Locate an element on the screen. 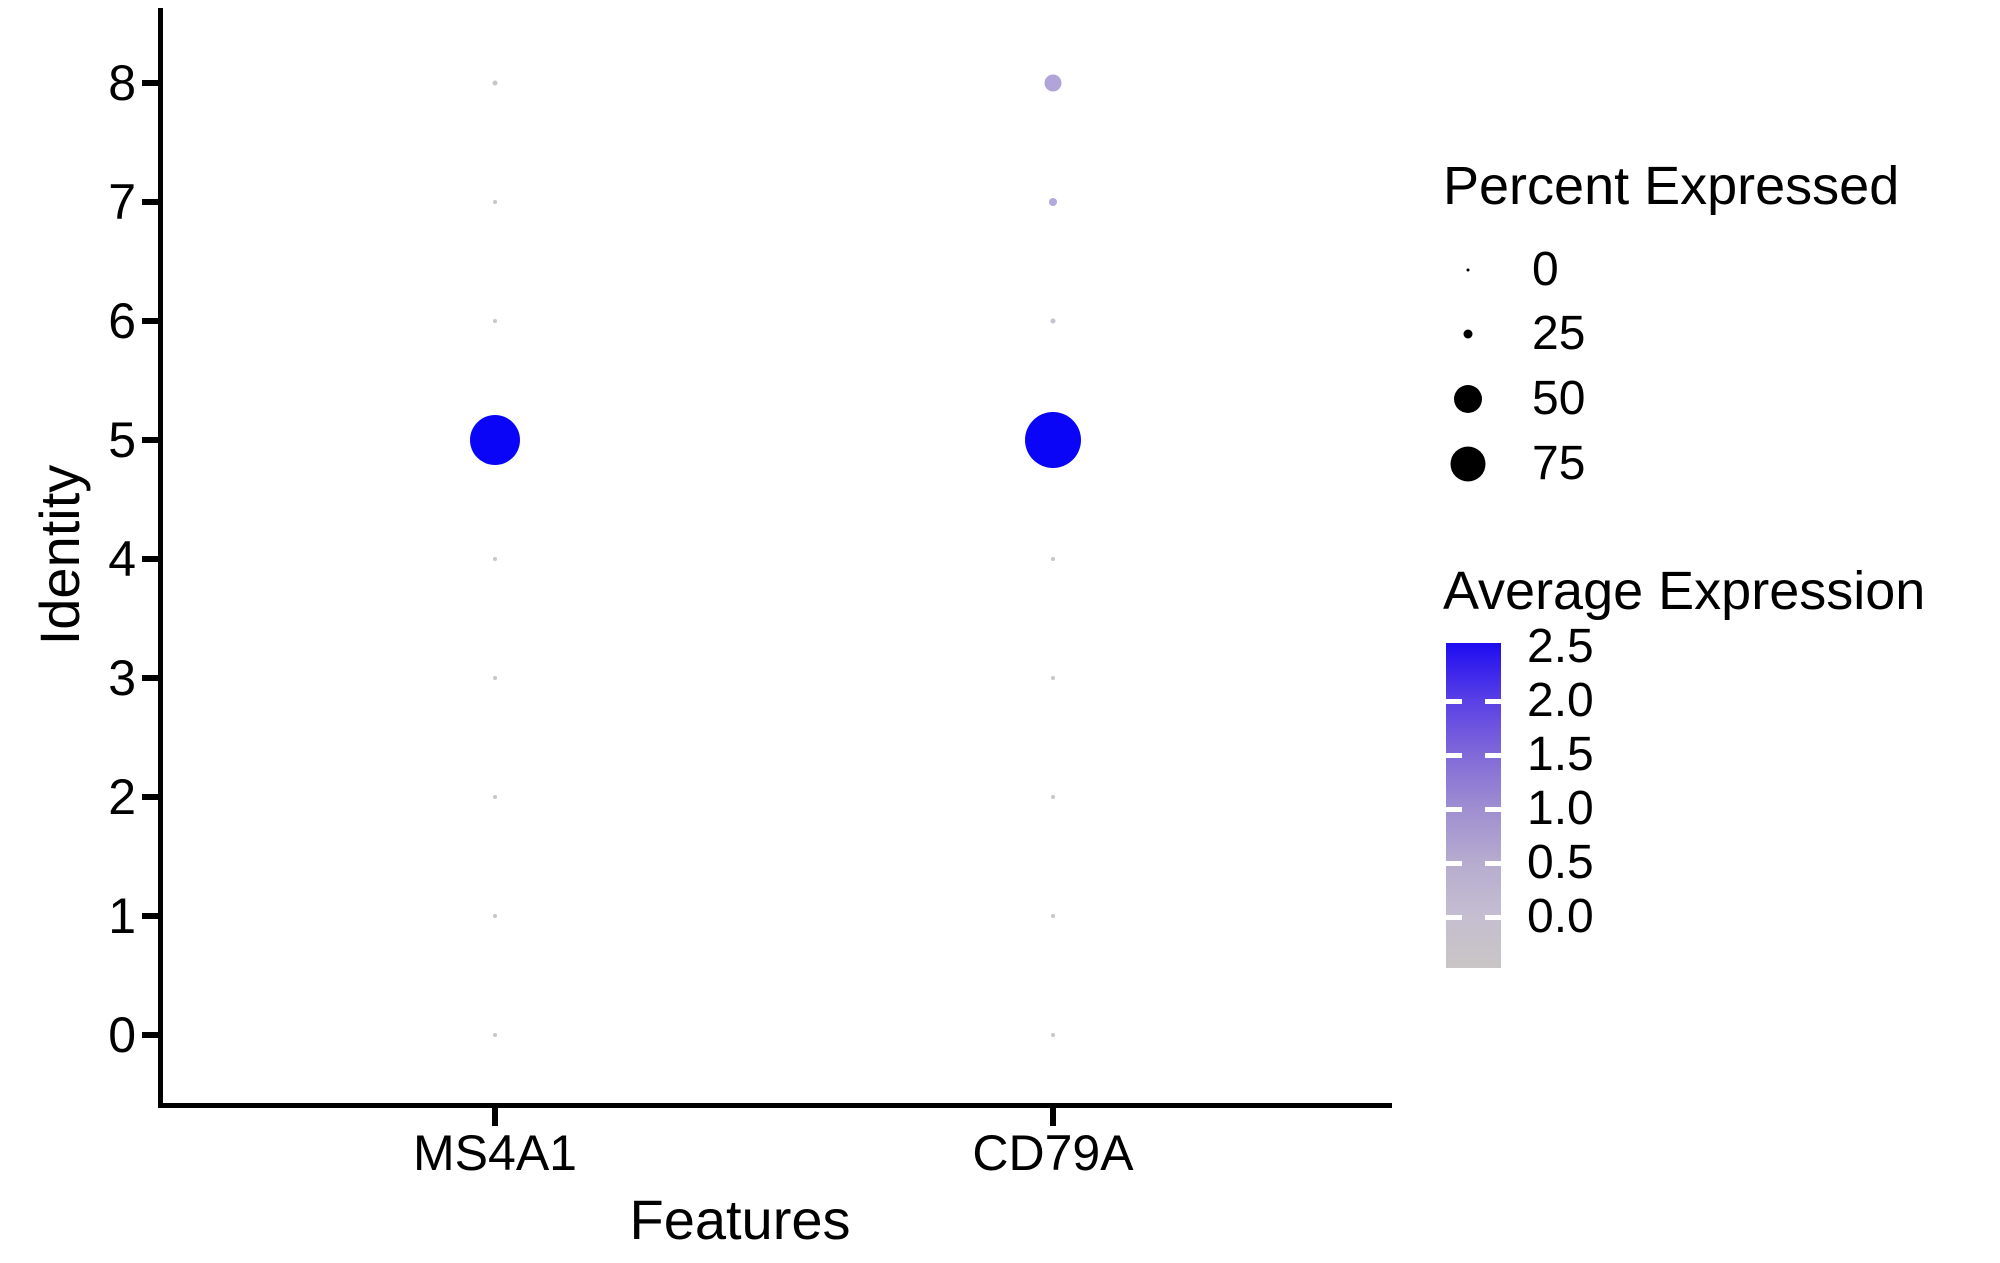 Image resolution: width=2000 pixels, height=1263 pixels. percent-expressed-legend-title: Percent Expressed is located at coordinates (1671, 186).